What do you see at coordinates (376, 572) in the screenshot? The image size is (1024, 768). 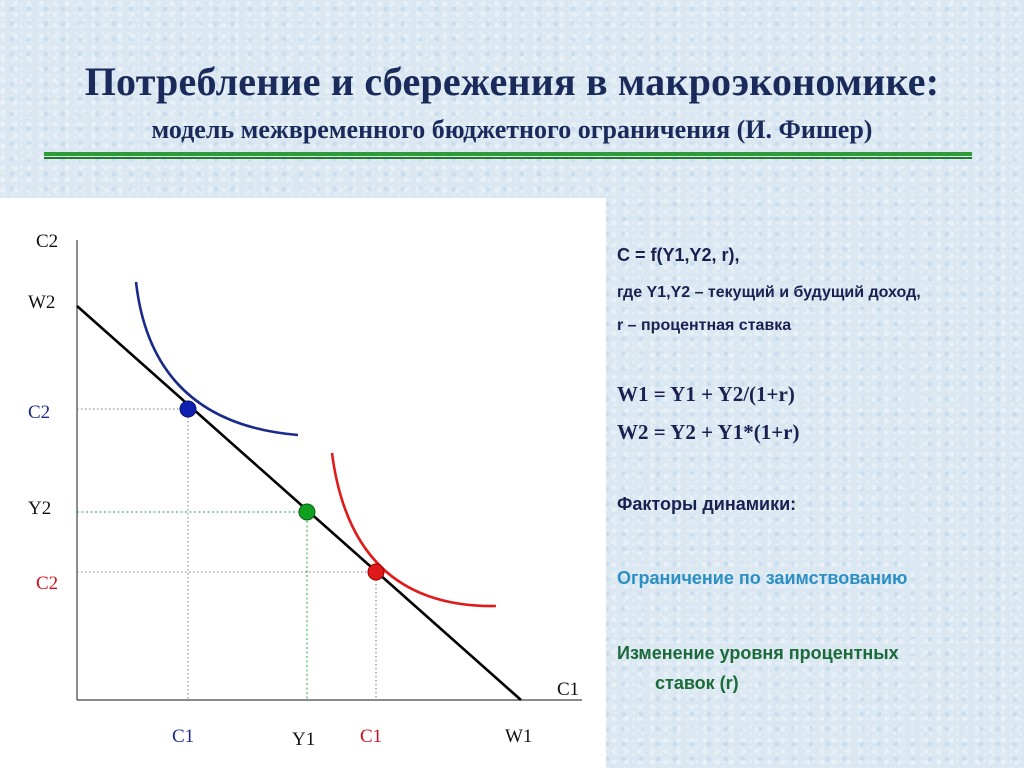 I see `point-red` at bounding box center [376, 572].